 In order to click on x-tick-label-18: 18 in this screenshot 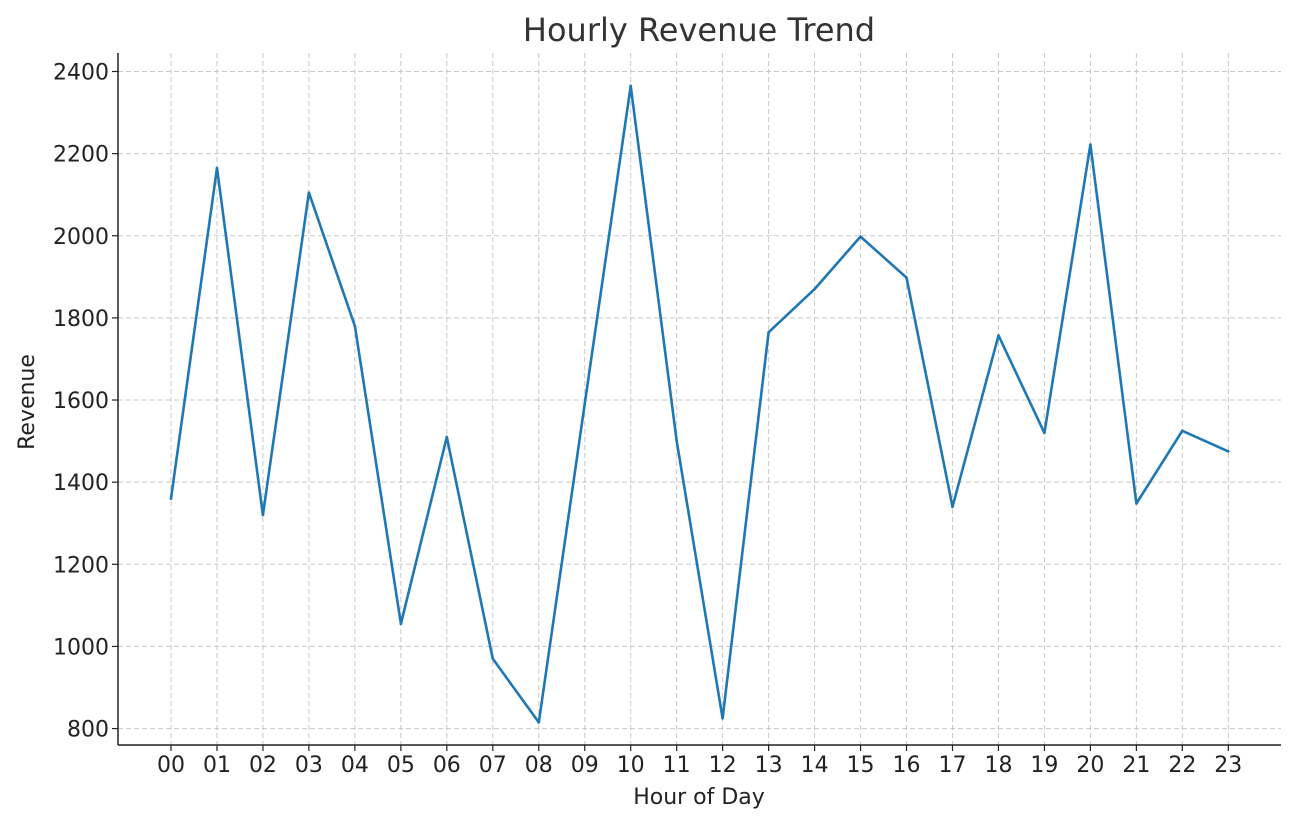, I will do `click(998, 765)`.